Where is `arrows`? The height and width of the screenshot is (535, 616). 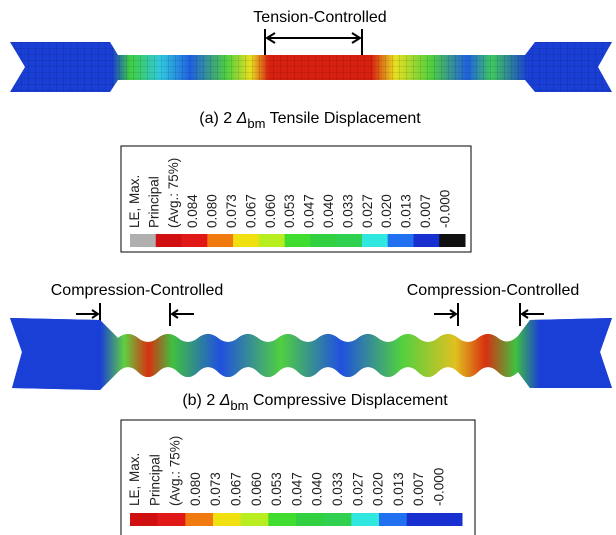
arrows is located at coordinates (310, 314).